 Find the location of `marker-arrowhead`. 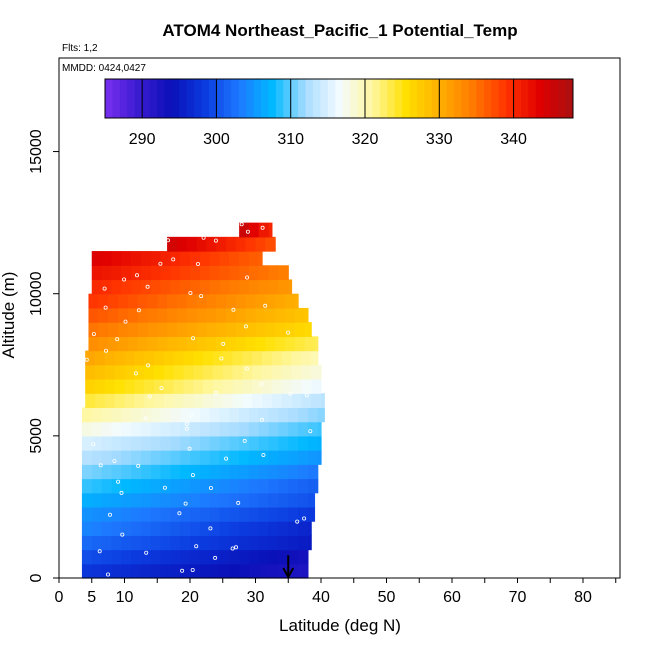

marker-arrowhead is located at coordinates (288, 573).